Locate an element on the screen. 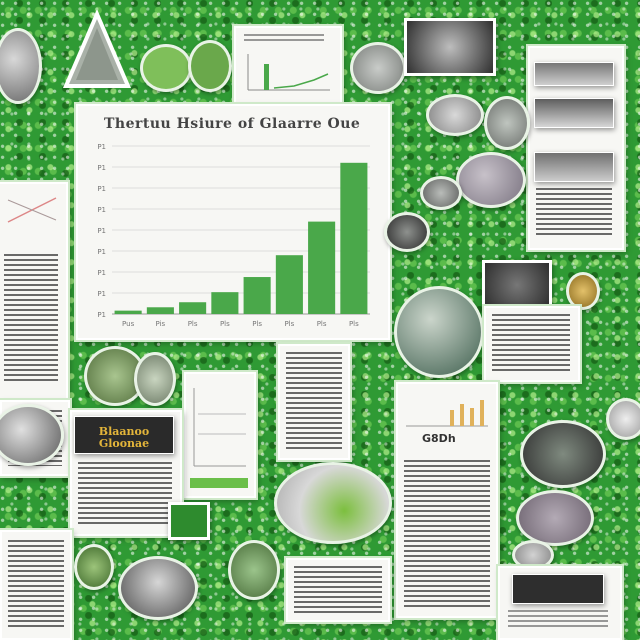 Image resolution: width=640 pixels, height=640 pixels. gray-stone-bottom is located at coordinates (533, 555).